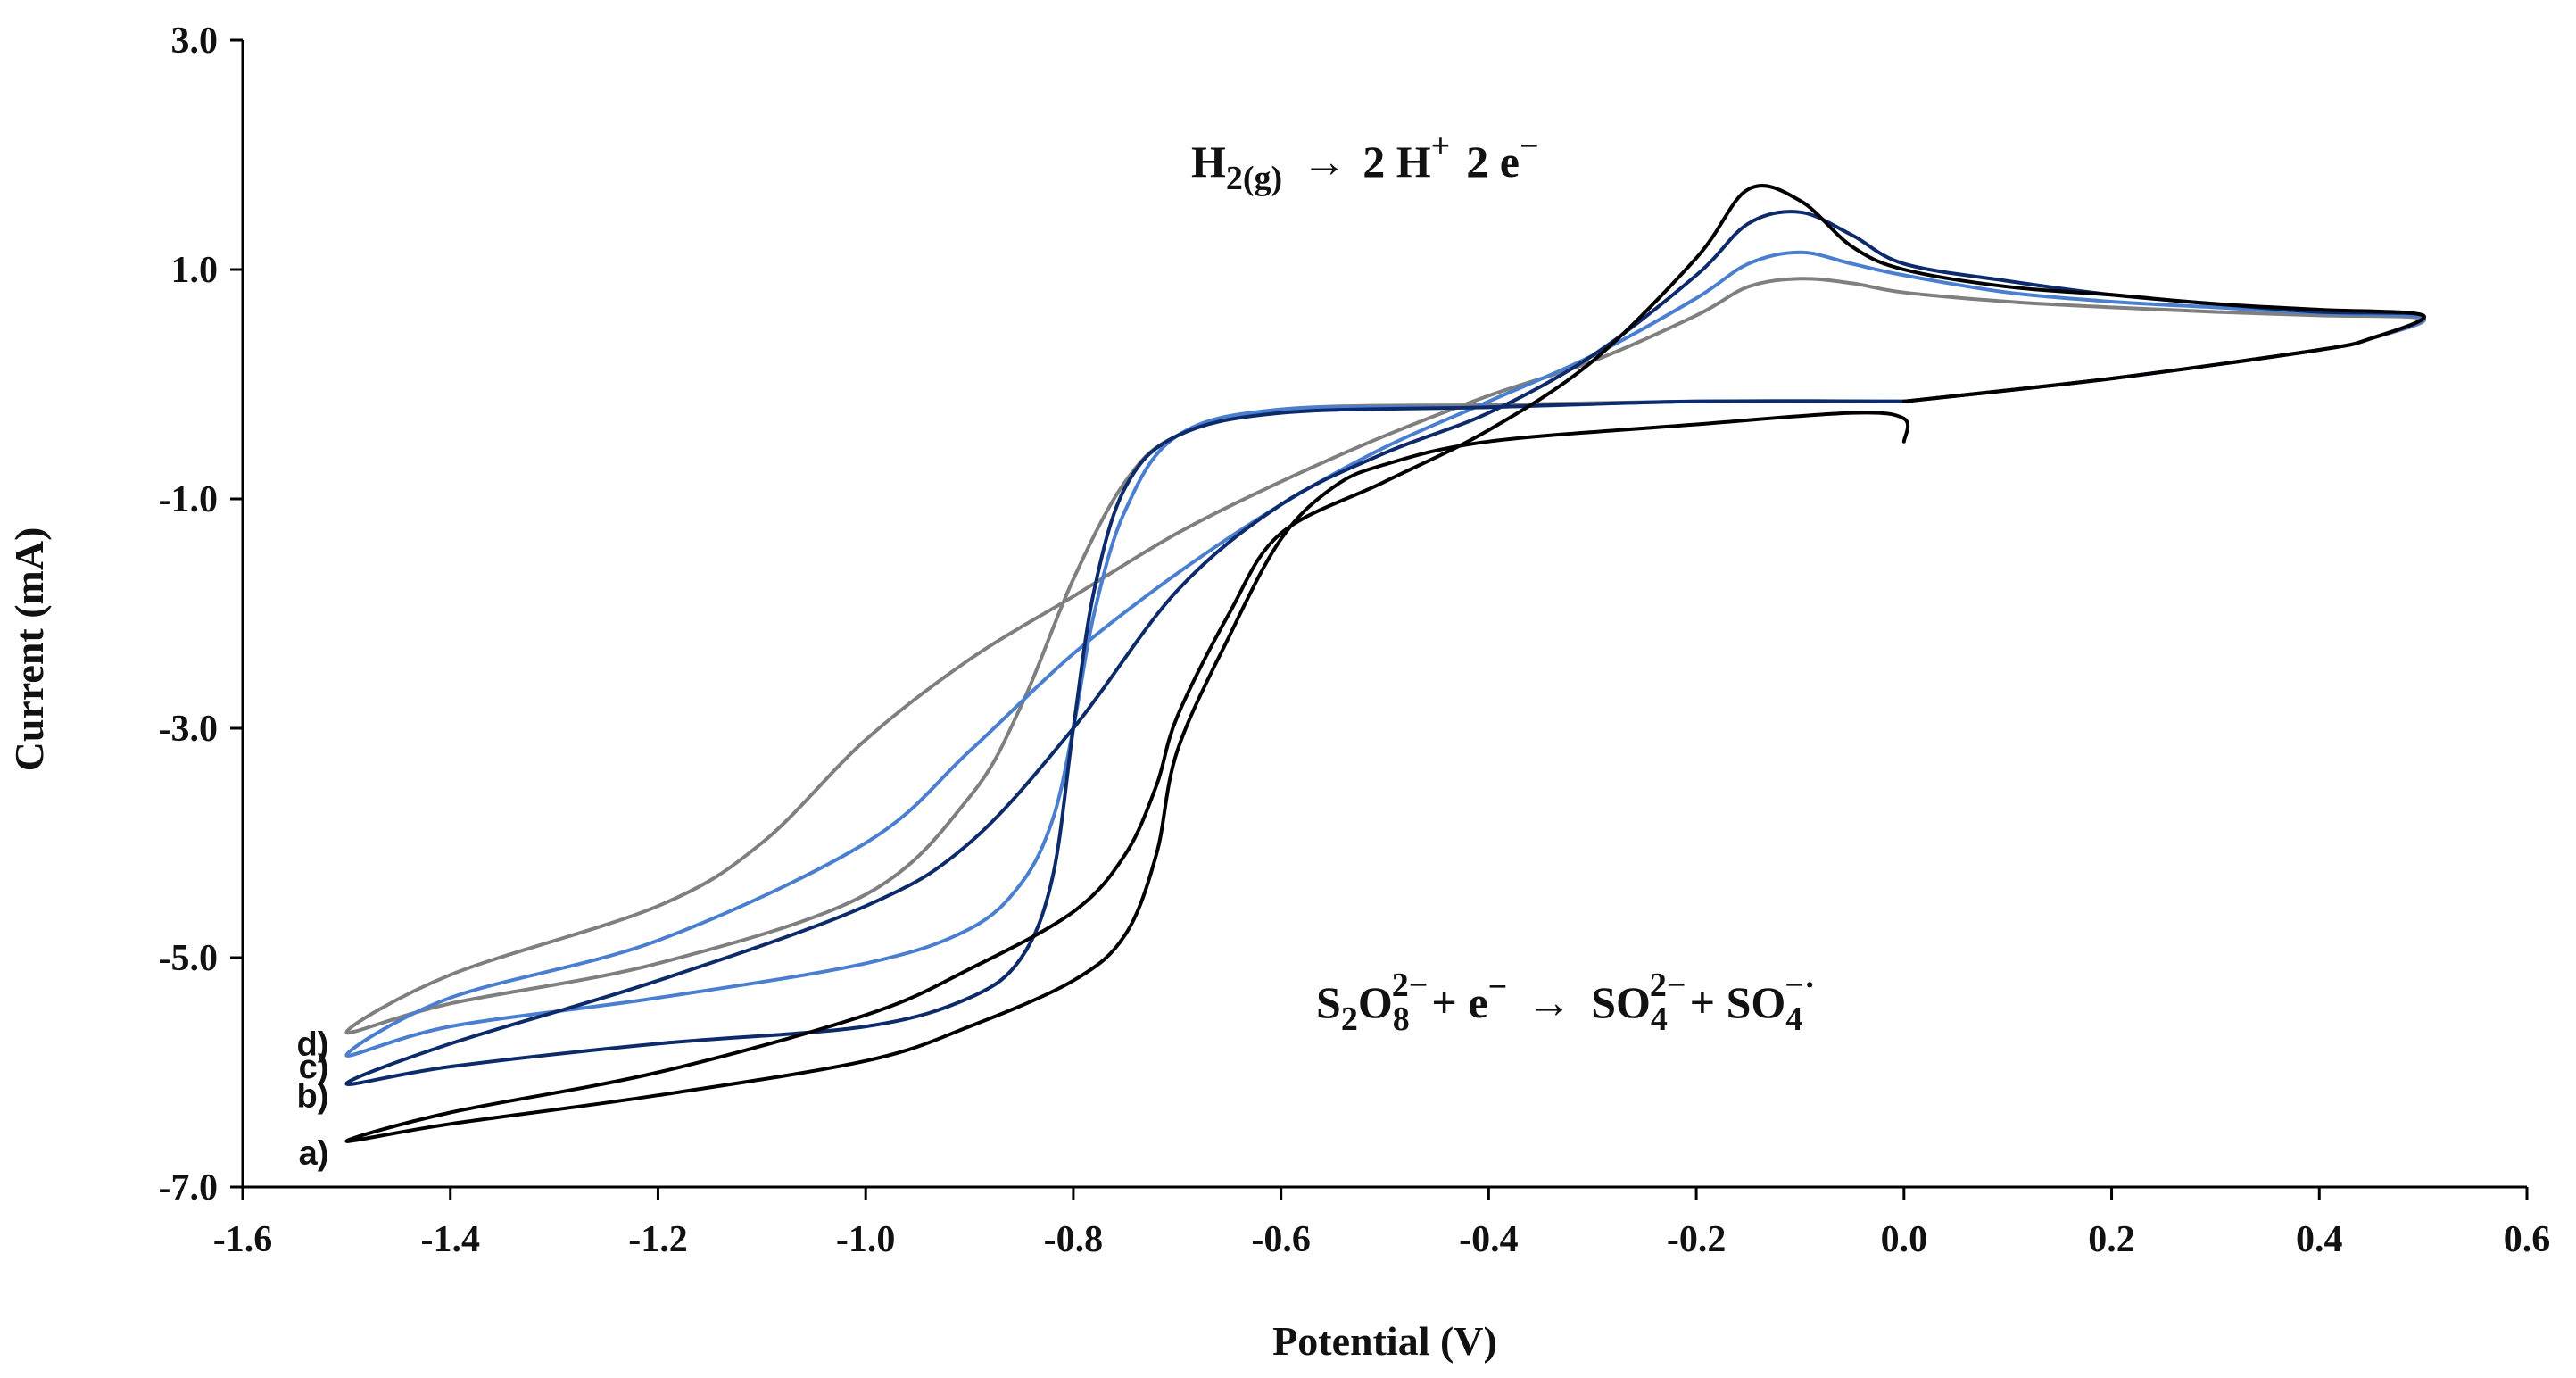 This screenshot has width=2576, height=1378. I want to click on eq2-p5-sup: −·, so click(1800, 986).